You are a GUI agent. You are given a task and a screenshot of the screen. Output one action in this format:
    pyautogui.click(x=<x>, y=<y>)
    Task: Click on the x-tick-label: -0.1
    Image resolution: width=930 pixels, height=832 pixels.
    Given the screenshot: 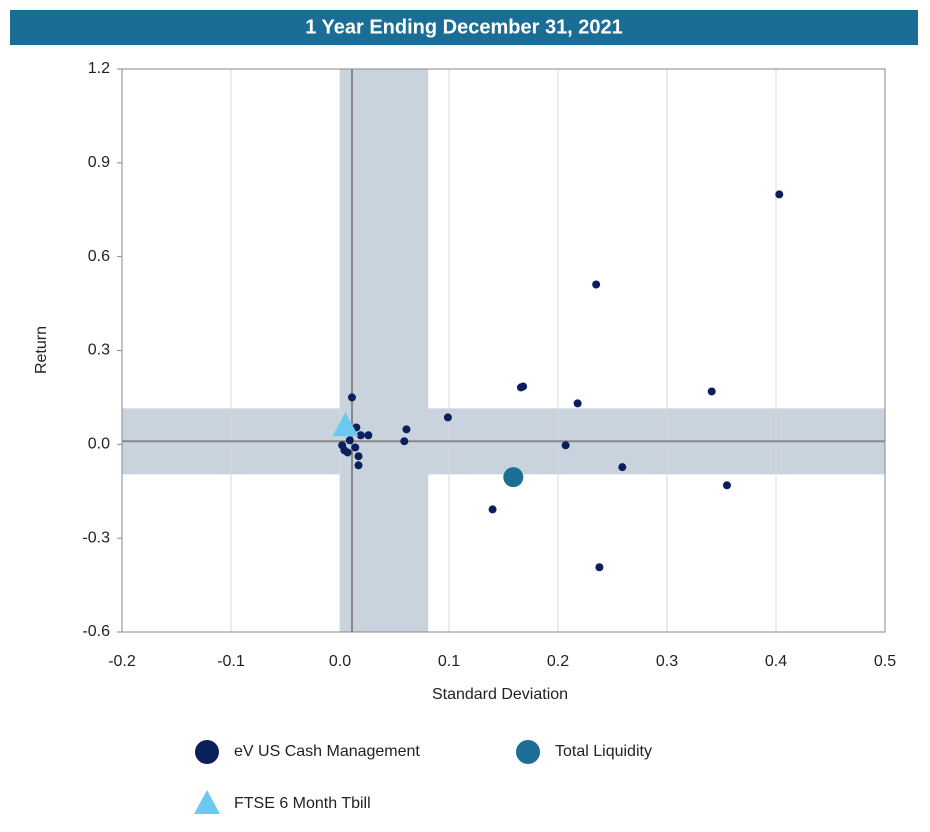 What is the action you would take?
    pyautogui.click(x=231, y=661)
    